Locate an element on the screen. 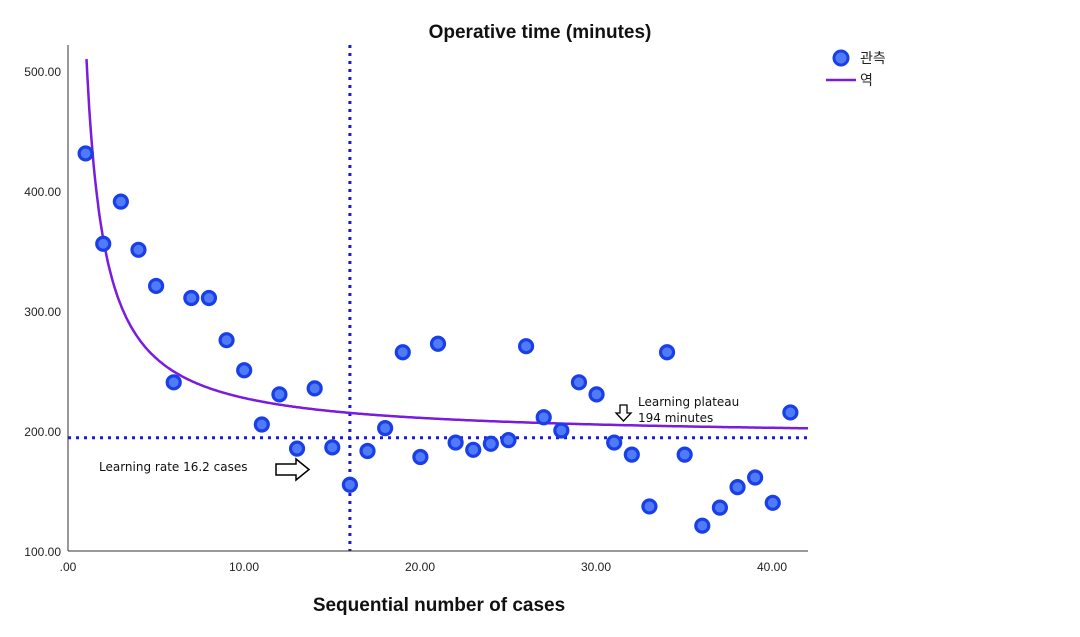  y-tick-label: 500.00 is located at coordinates (42, 72).